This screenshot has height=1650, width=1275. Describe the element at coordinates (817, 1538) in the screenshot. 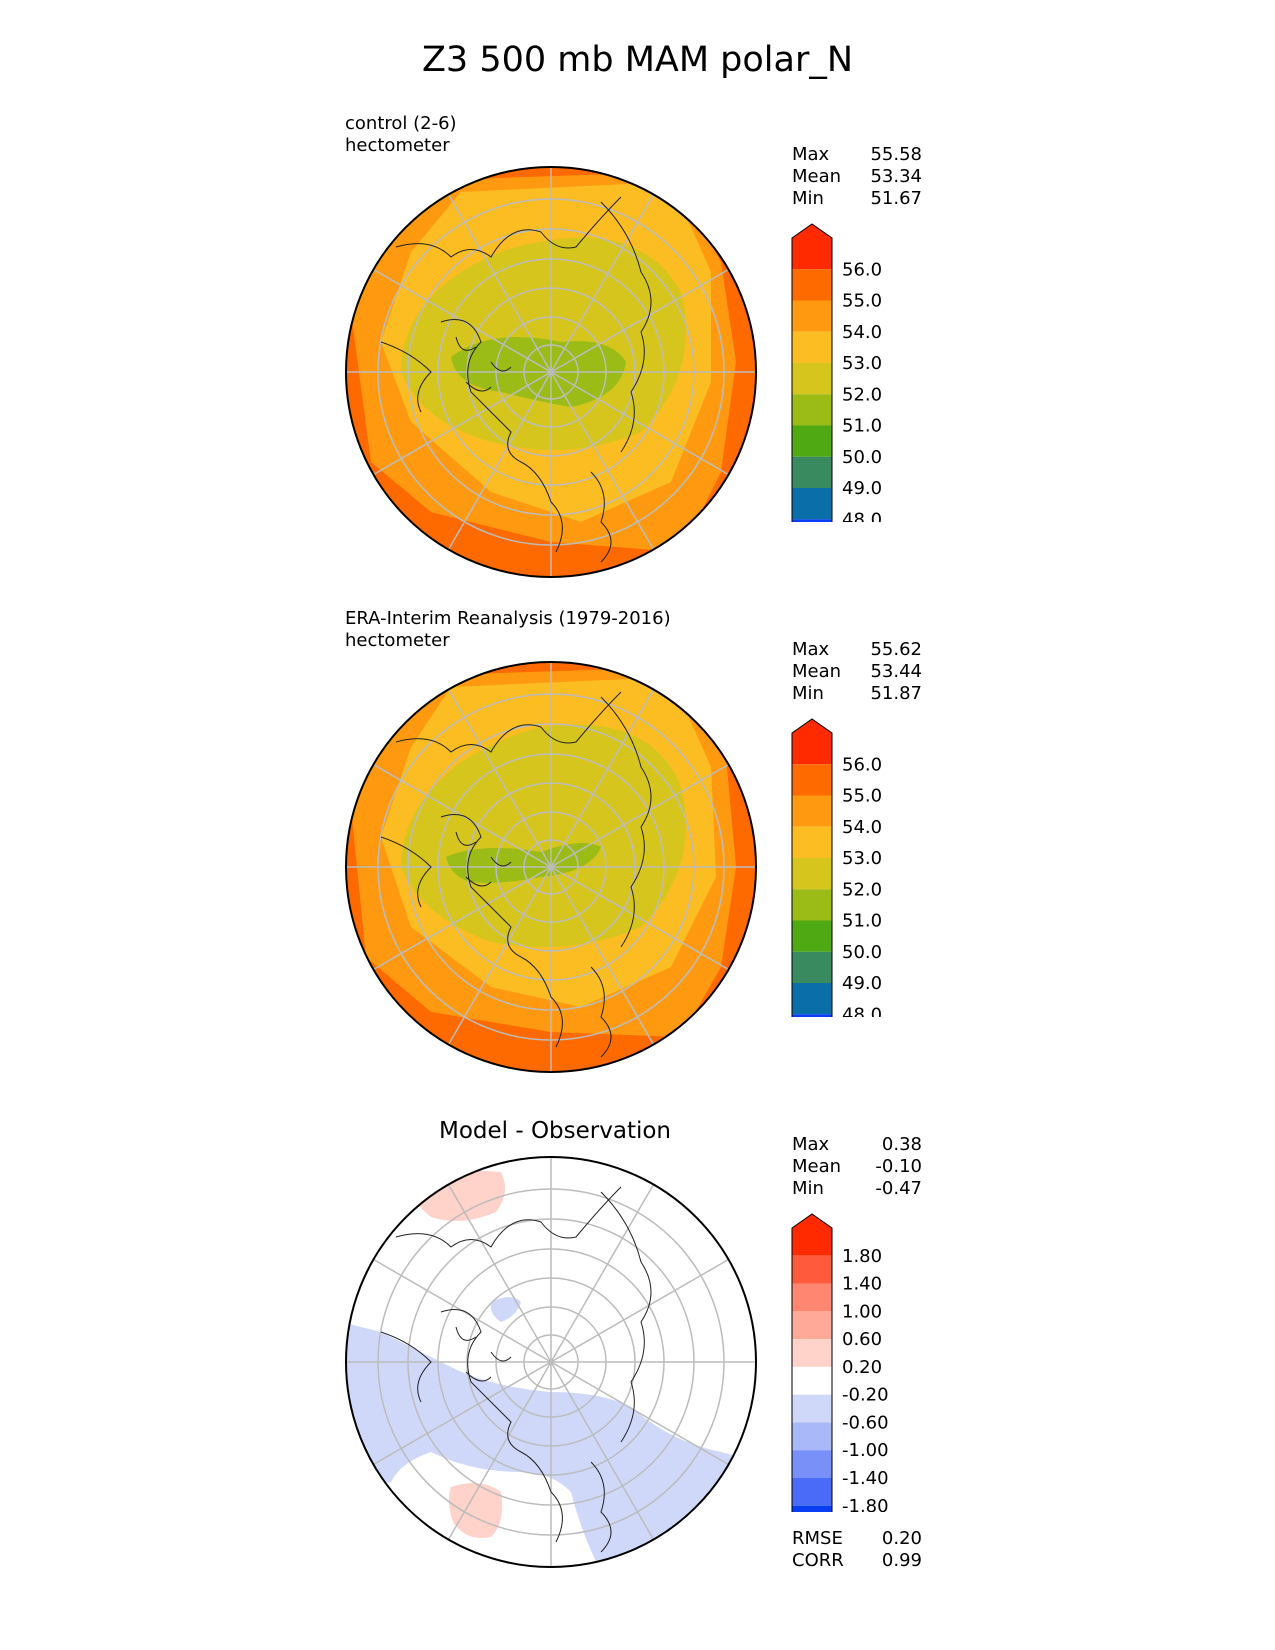

I see `stat-label-rmse: RMSE` at that location.